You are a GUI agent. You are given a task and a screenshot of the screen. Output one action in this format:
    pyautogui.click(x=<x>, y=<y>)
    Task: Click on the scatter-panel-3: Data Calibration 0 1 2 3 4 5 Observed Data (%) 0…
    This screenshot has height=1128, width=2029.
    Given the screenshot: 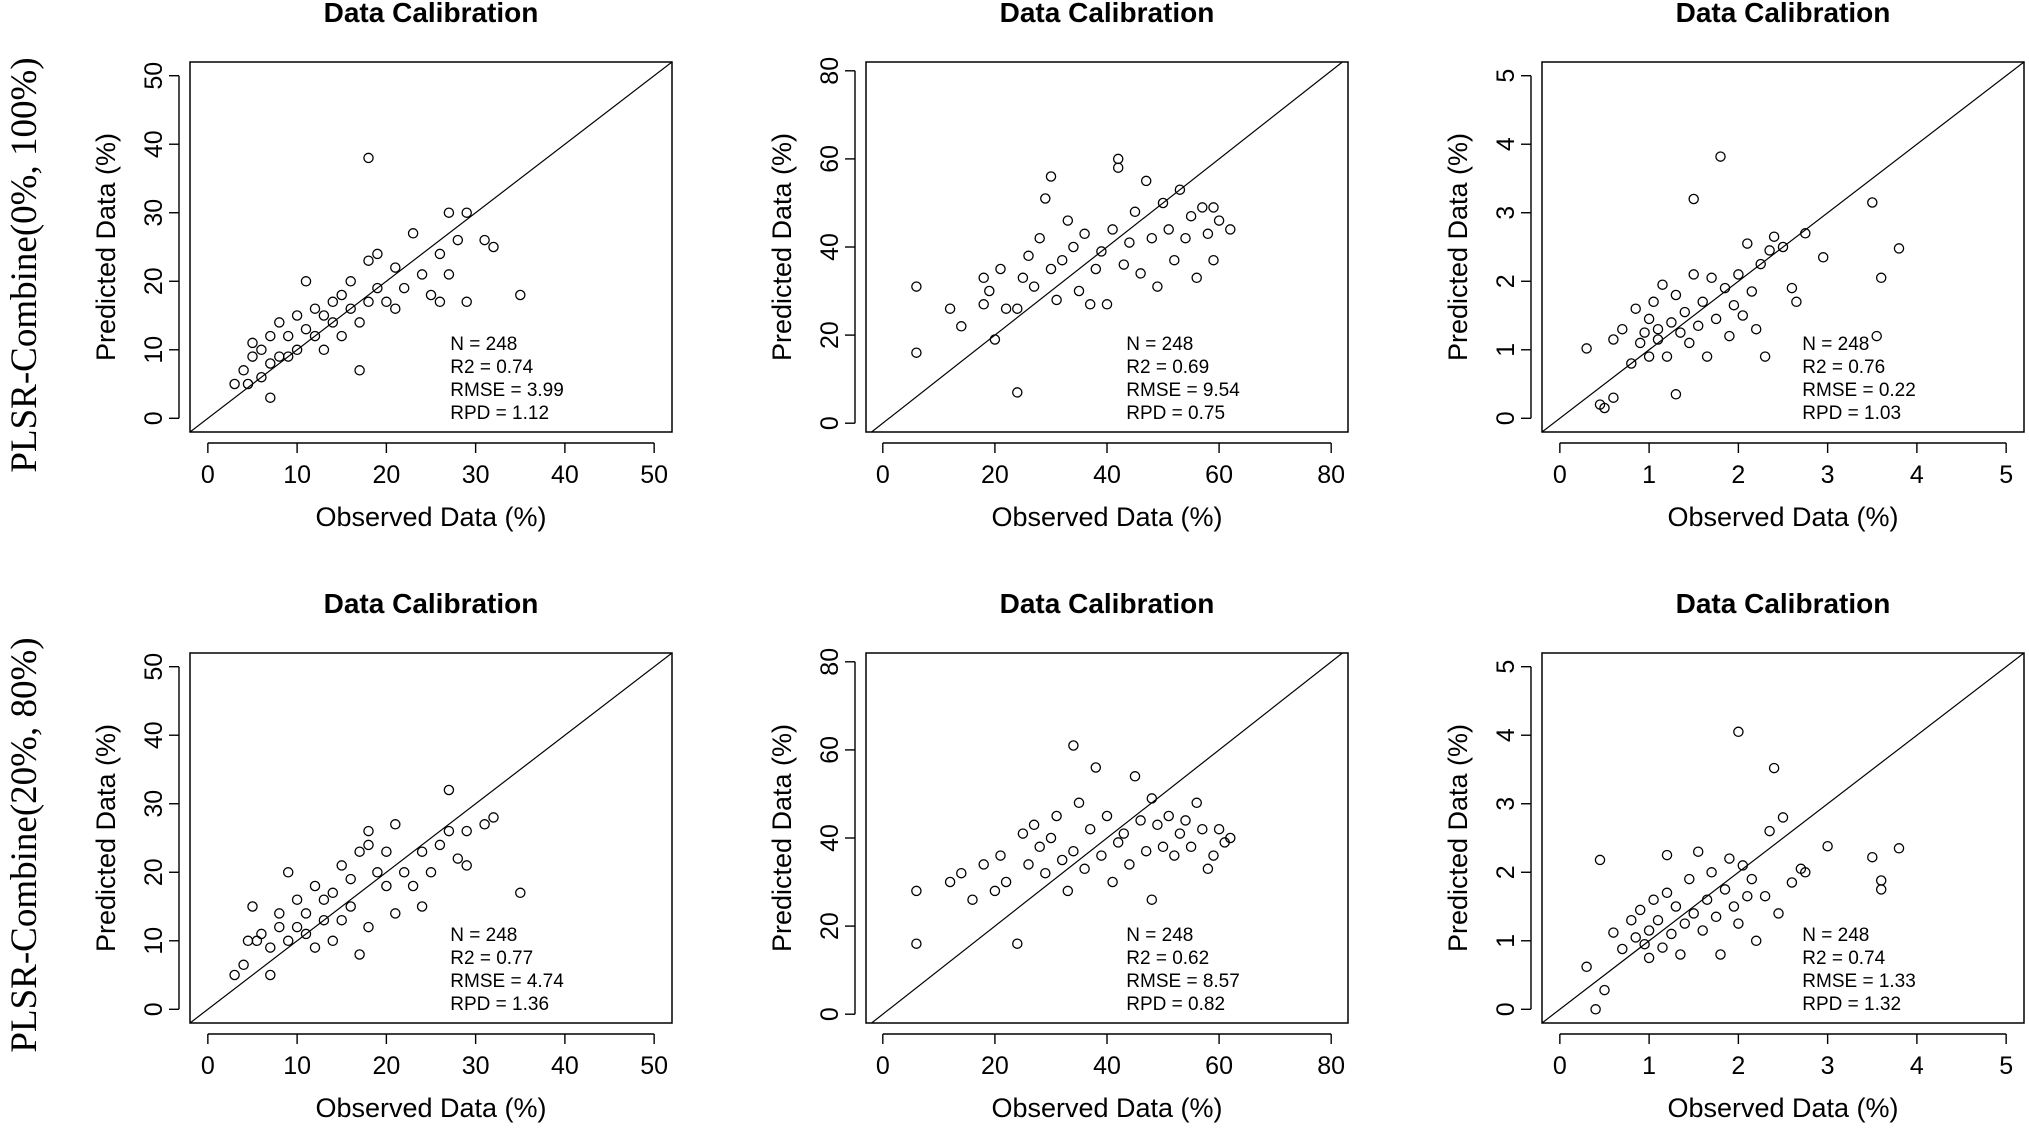 What is the action you would take?
    pyautogui.click(x=1734, y=266)
    